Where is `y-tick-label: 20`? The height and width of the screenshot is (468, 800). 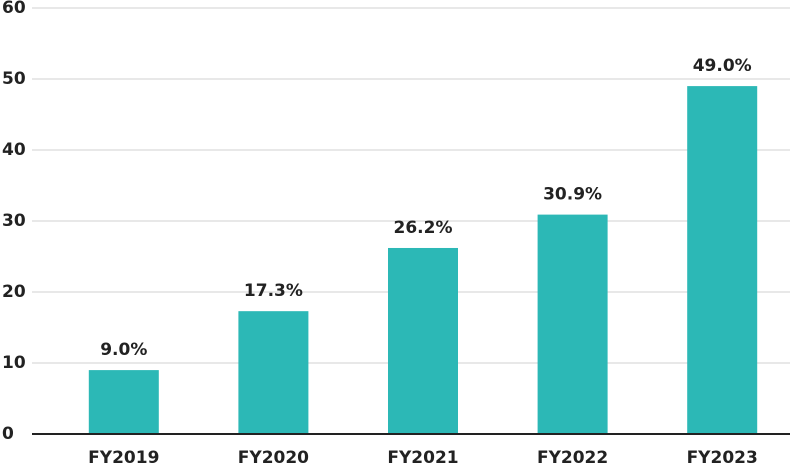
y-tick-label: 20 is located at coordinates (14, 292).